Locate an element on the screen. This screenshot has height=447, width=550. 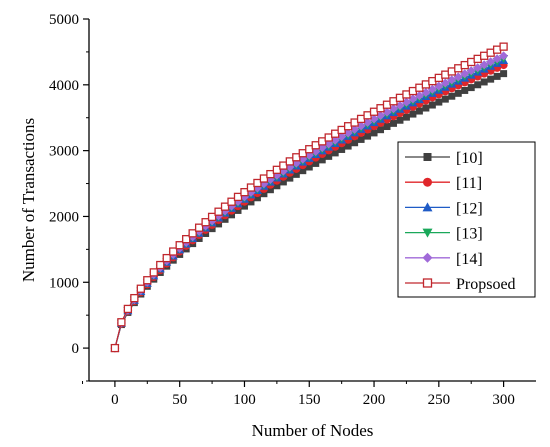
legend-item: [14] is located at coordinates (444, 259).